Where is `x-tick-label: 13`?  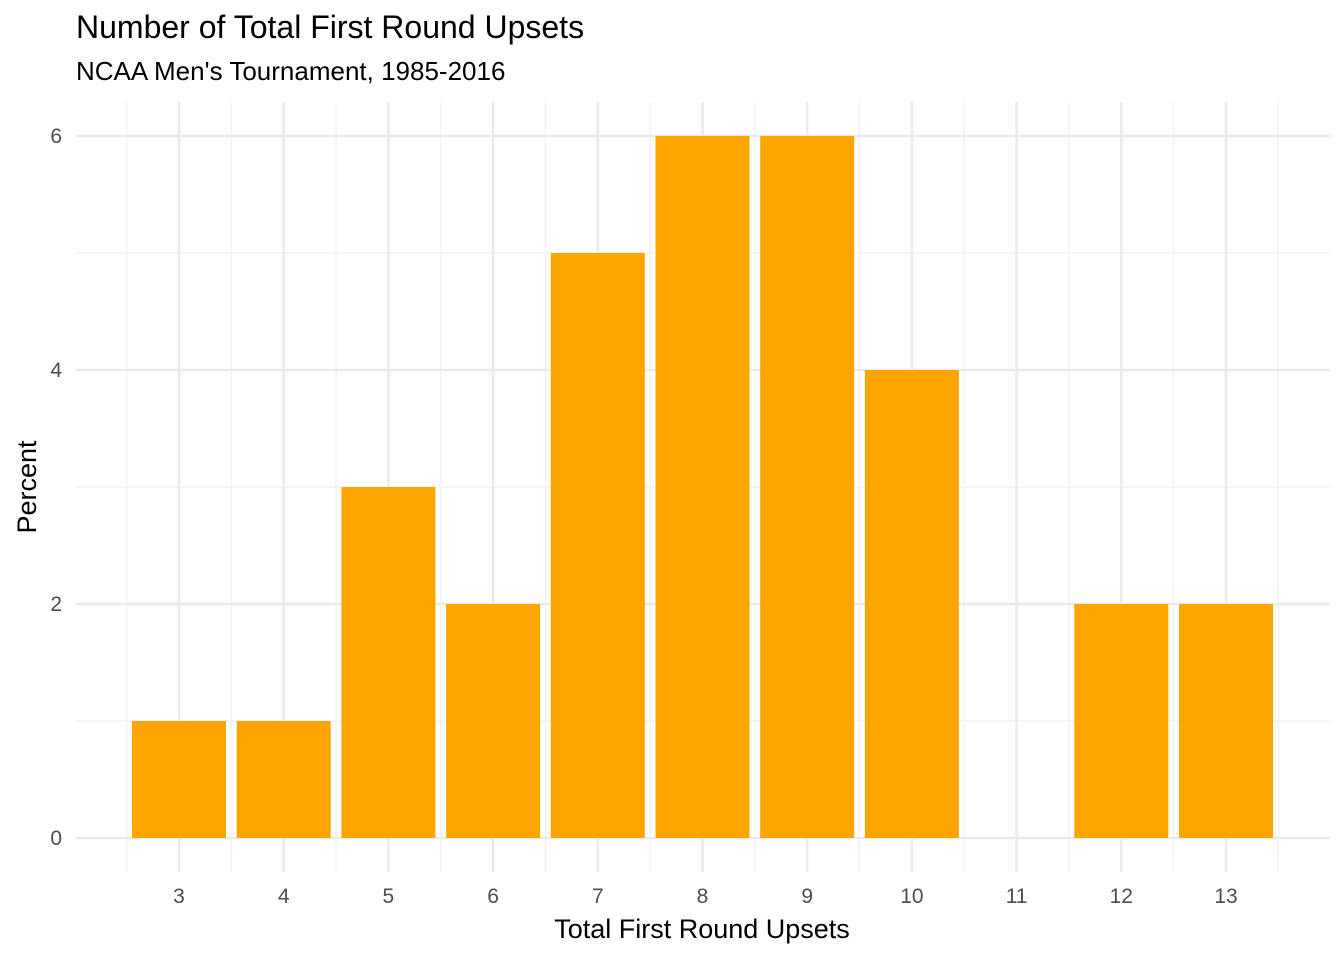
x-tick-label: 13 is located at coordinates (1225, 896).